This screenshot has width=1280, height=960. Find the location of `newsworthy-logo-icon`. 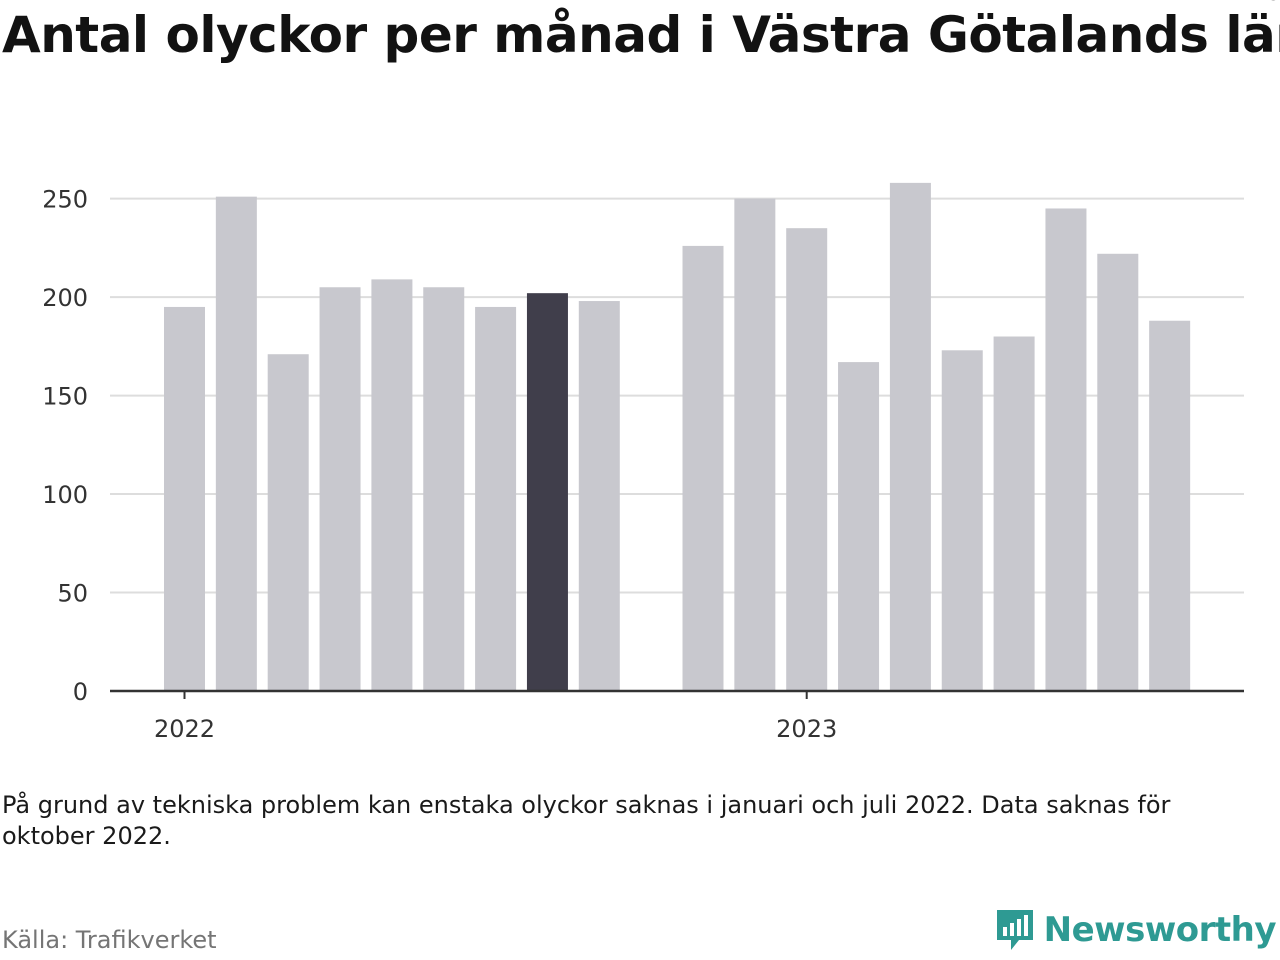

newsworthy-logo-icon is located at coordinates (1014, 930).